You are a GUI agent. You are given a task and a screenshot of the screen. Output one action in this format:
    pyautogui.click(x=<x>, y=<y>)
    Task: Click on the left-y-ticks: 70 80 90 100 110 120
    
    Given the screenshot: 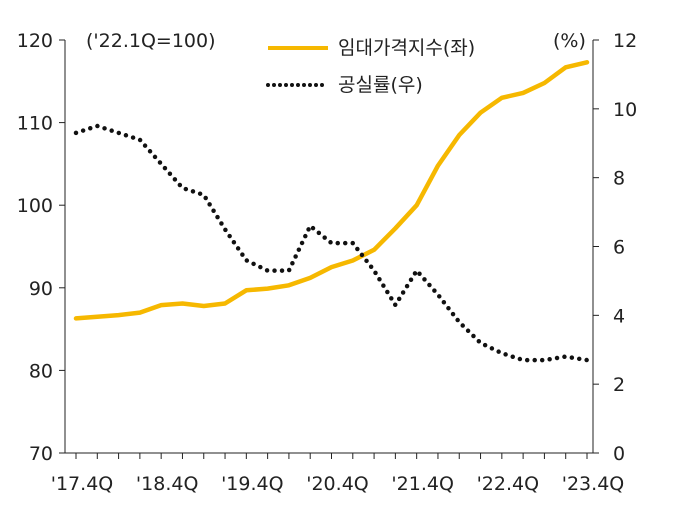 What is the action you would take?
    pyautogui.click(x=41, y=247)
    